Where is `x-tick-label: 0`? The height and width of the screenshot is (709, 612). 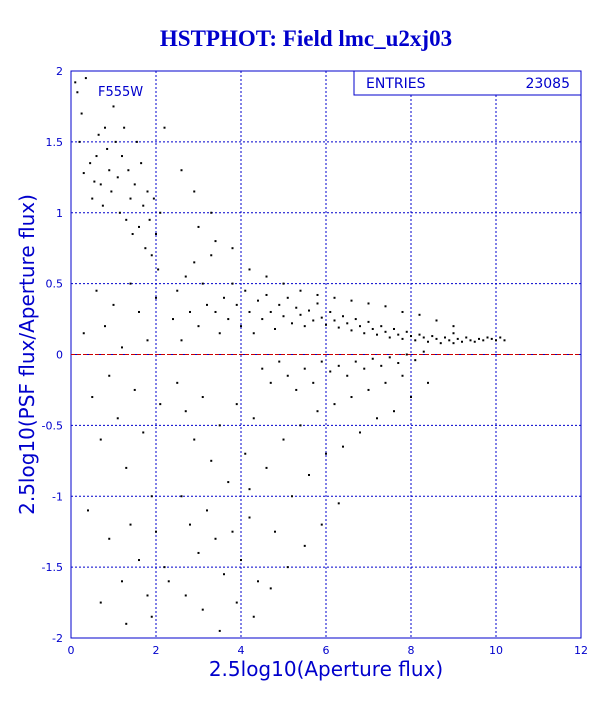
x-tick-label: 0 is located at coordinates (71, 650).